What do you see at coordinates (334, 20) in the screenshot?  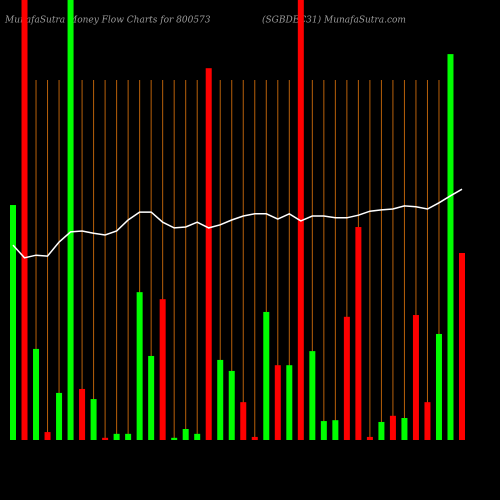 I see `chart-subtitle: (SGBDEC31) MunafaSutra.com` at bounding box center [334, 20].